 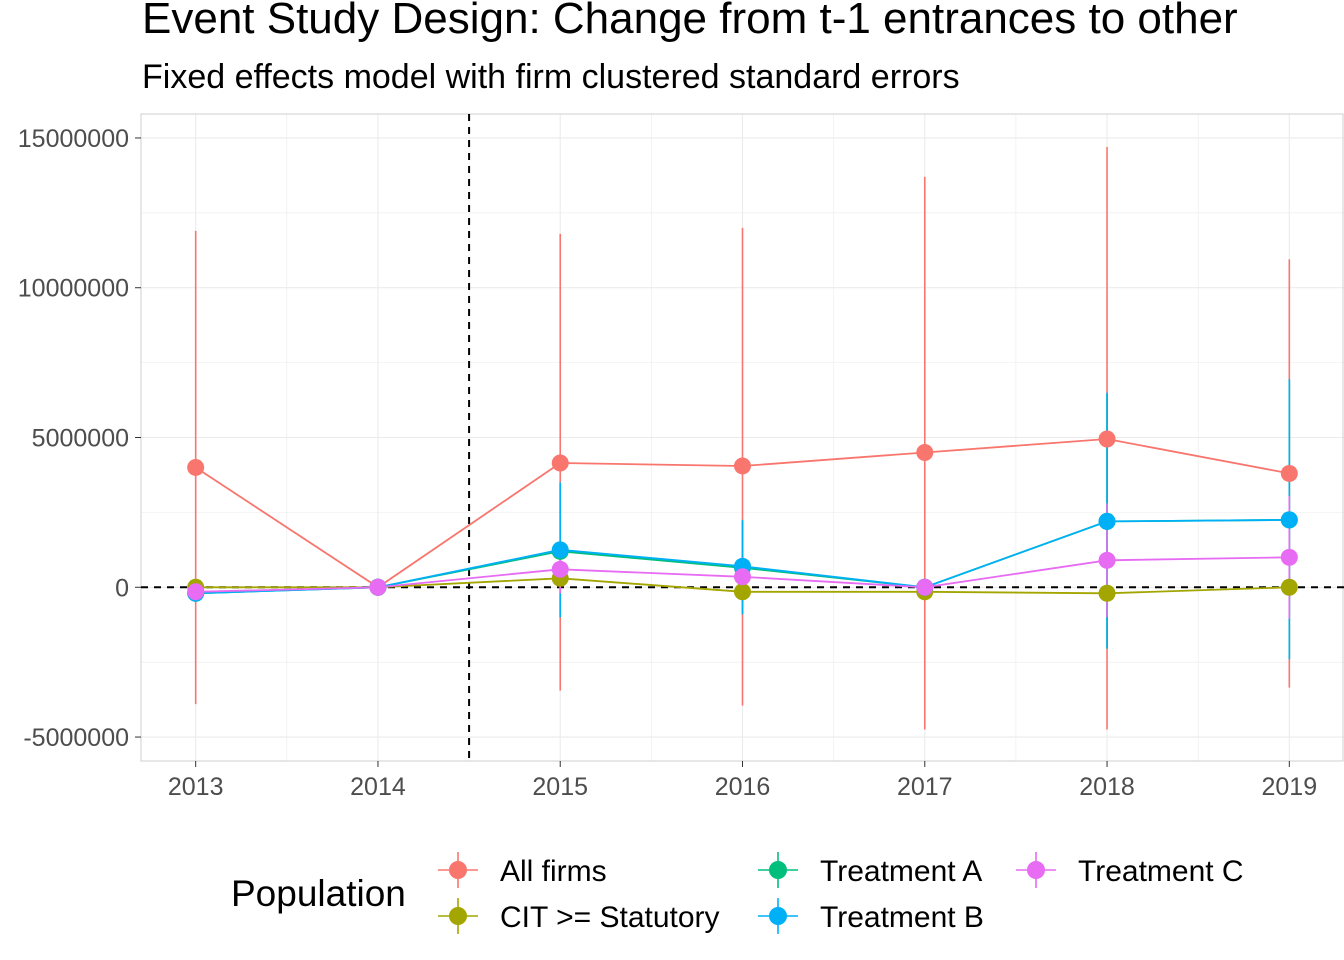 What do you see at coordinates (318, 893) in the screenshot?
I see `legend-title: Population` at bounding box center [318, 893].